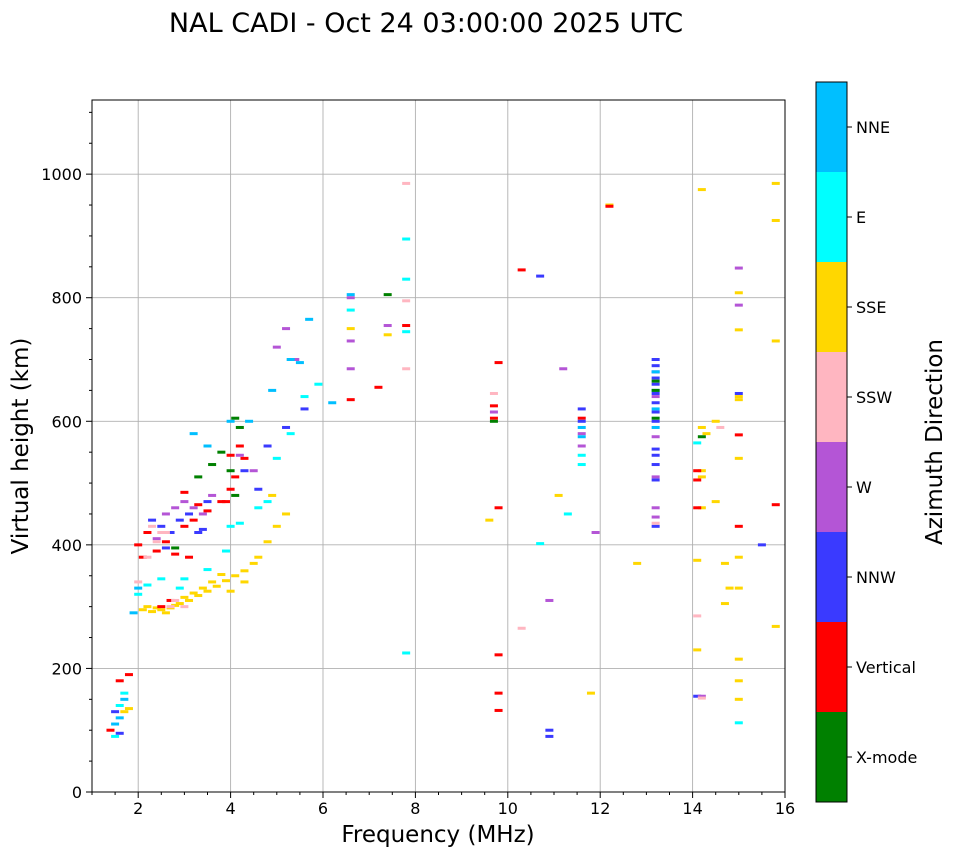  What do you see at coordinates (66, 668) in the screenshot?
I see `y-tick-label: 200` at bounding box center [66, 668].